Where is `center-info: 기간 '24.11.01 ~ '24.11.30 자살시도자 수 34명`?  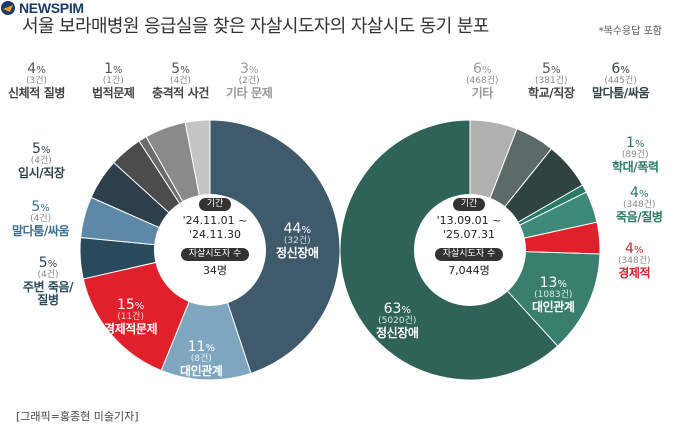
center-info: 기간 '24.11.01 ~ '24.11.30 자살시도자 수 34명 is located at coordinates (215, 237).